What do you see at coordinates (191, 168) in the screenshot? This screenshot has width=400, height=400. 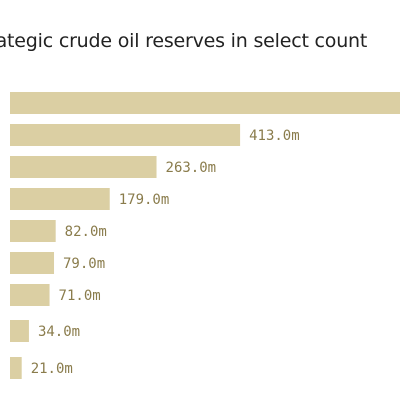 I see `bar-value-label-2: 263.0m` at bounding box center [191, 168].